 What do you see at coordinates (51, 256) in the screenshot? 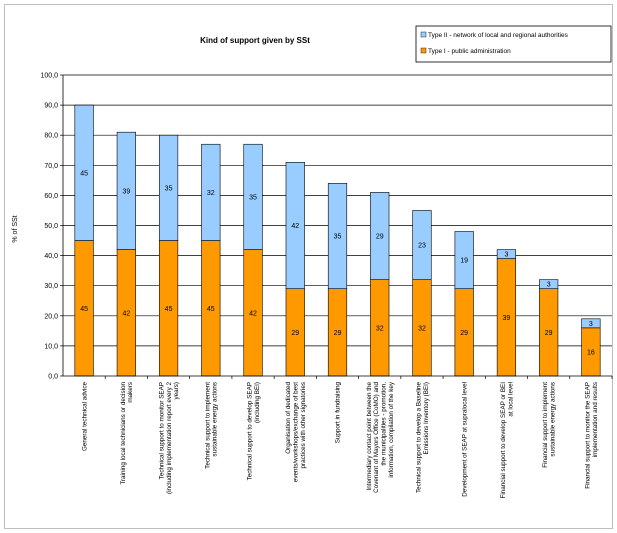
I see `y-tick-label: 40,0` at bounding box center [51, 256].